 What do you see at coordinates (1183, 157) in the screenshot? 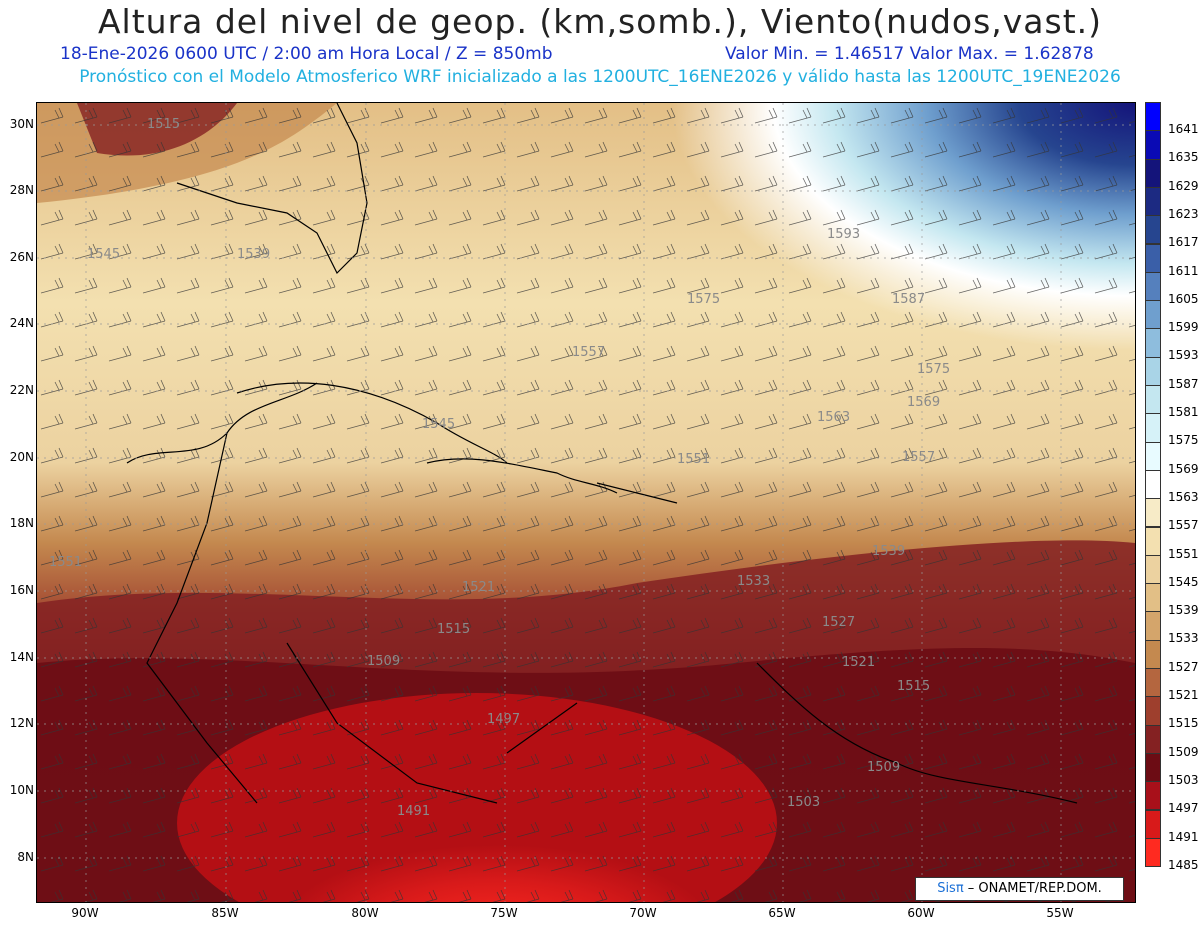
I see `colorbar-label: 1635` at bounding box center [1183, 157].